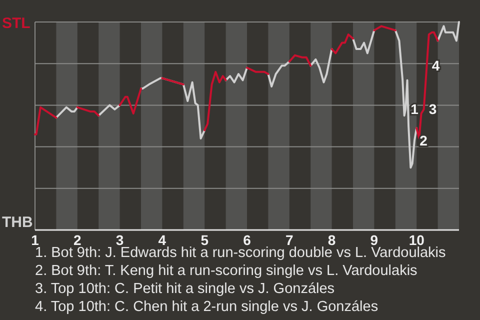 This screenshot has width=480, height=320. Describe the element at coordinates (290, 240) in the screenshot. I see `x-tick-label: 7` at that location.